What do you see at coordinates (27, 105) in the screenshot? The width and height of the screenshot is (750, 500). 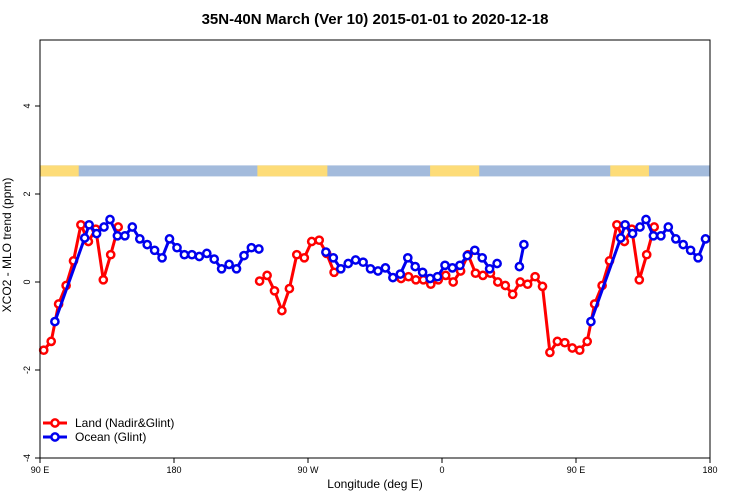 I see `y-tick-label: 4` at bounding box center [27, 105].